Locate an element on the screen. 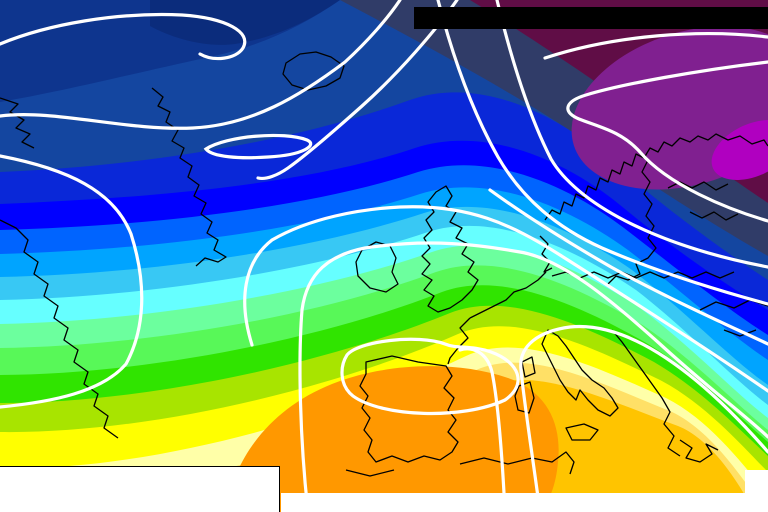 The height and width of the screenshot is (512, 768). corsica-coastline is located at coordinates (528, 367).